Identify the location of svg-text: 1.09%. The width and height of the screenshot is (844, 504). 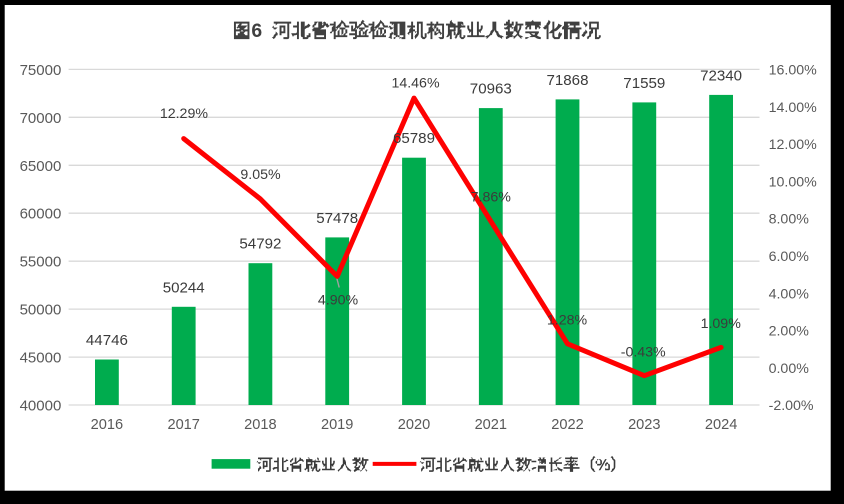
(721, 324).